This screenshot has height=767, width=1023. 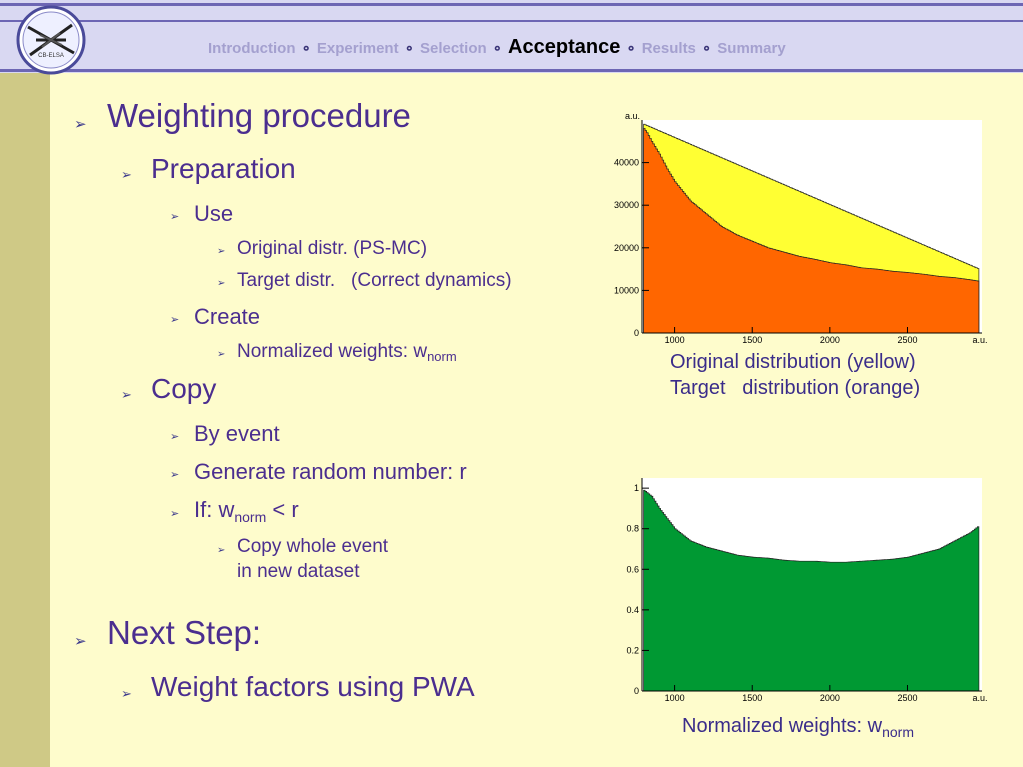 What do you see at coordinates (751, 48) in the screenshot?
I see `nav-item-summary: Summary` at bounding box center [751, 48].